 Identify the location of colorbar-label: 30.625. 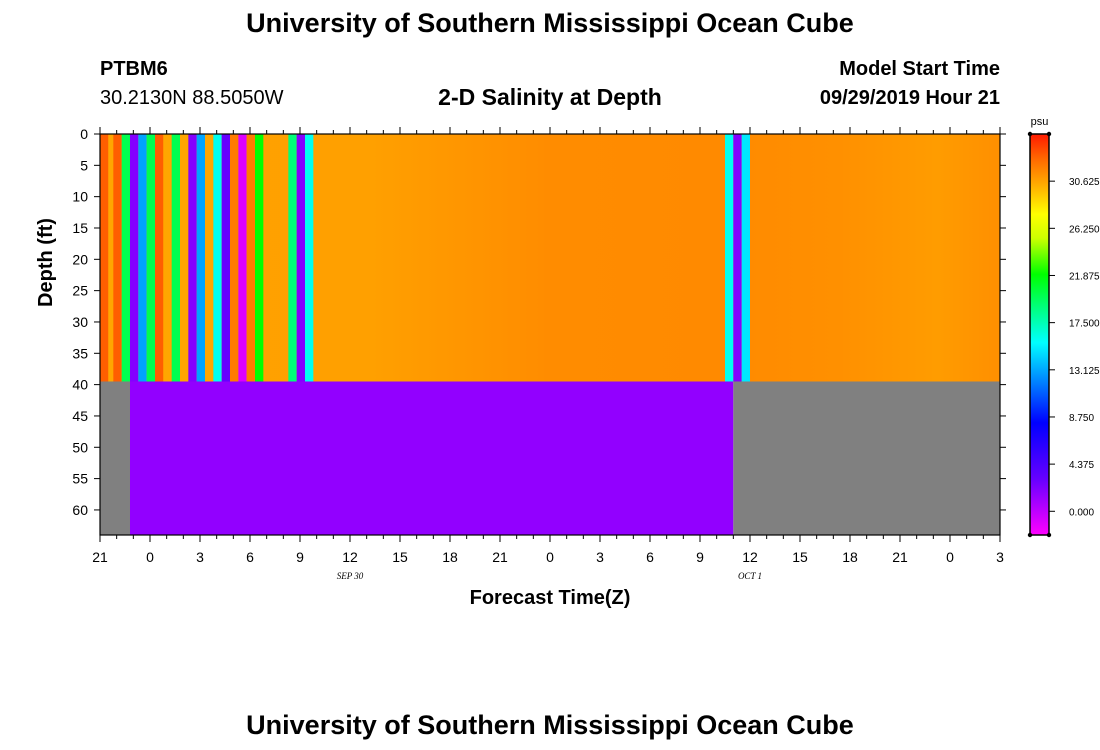
(1084, 182).